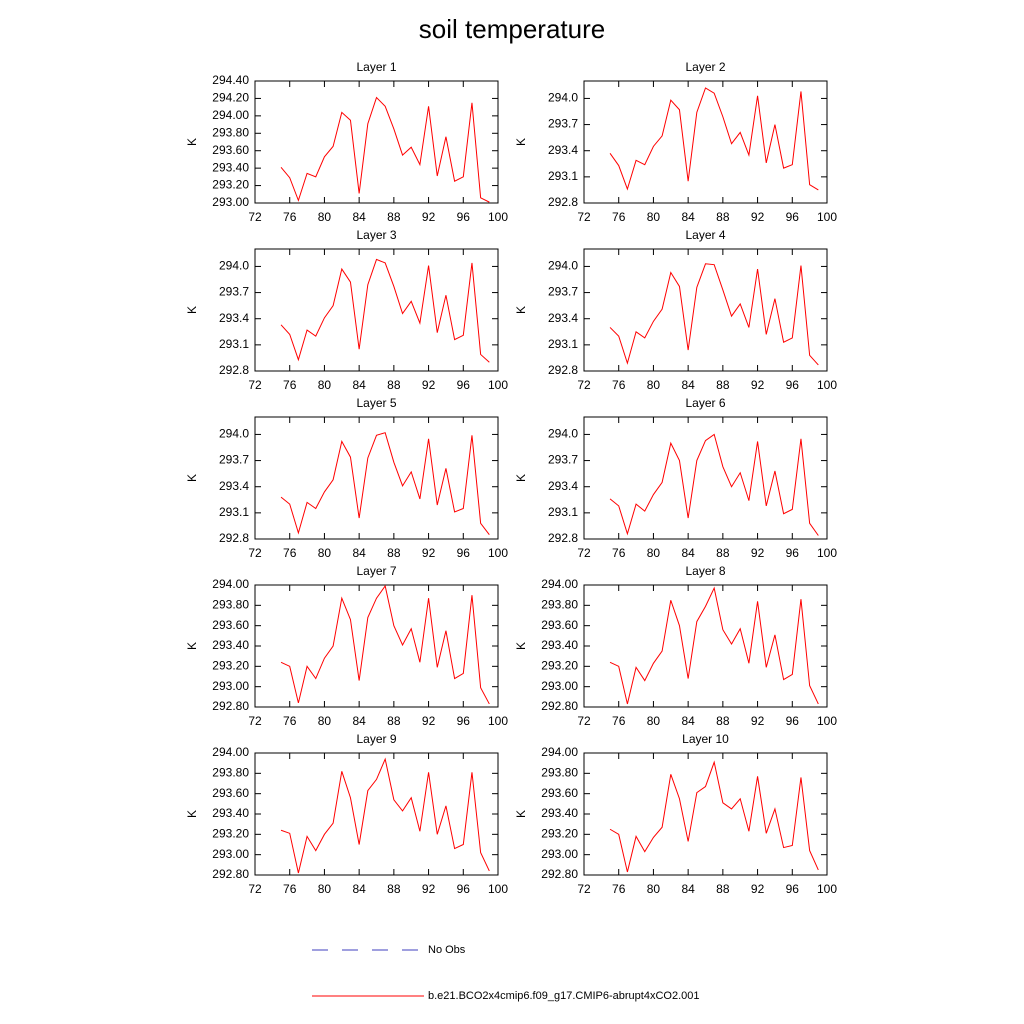  What do you see at coordinates (234, 318) in the screenshot?
I see `y-tick-label: 293.4` at bounding box center [234, 318].